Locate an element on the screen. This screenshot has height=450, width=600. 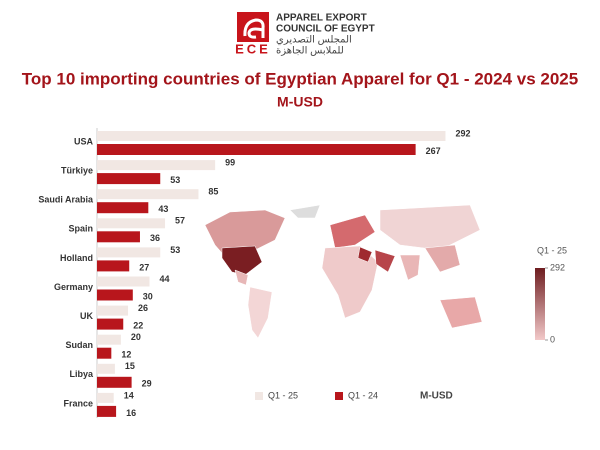
value-label: 267 is located at coordinates (433, 151).